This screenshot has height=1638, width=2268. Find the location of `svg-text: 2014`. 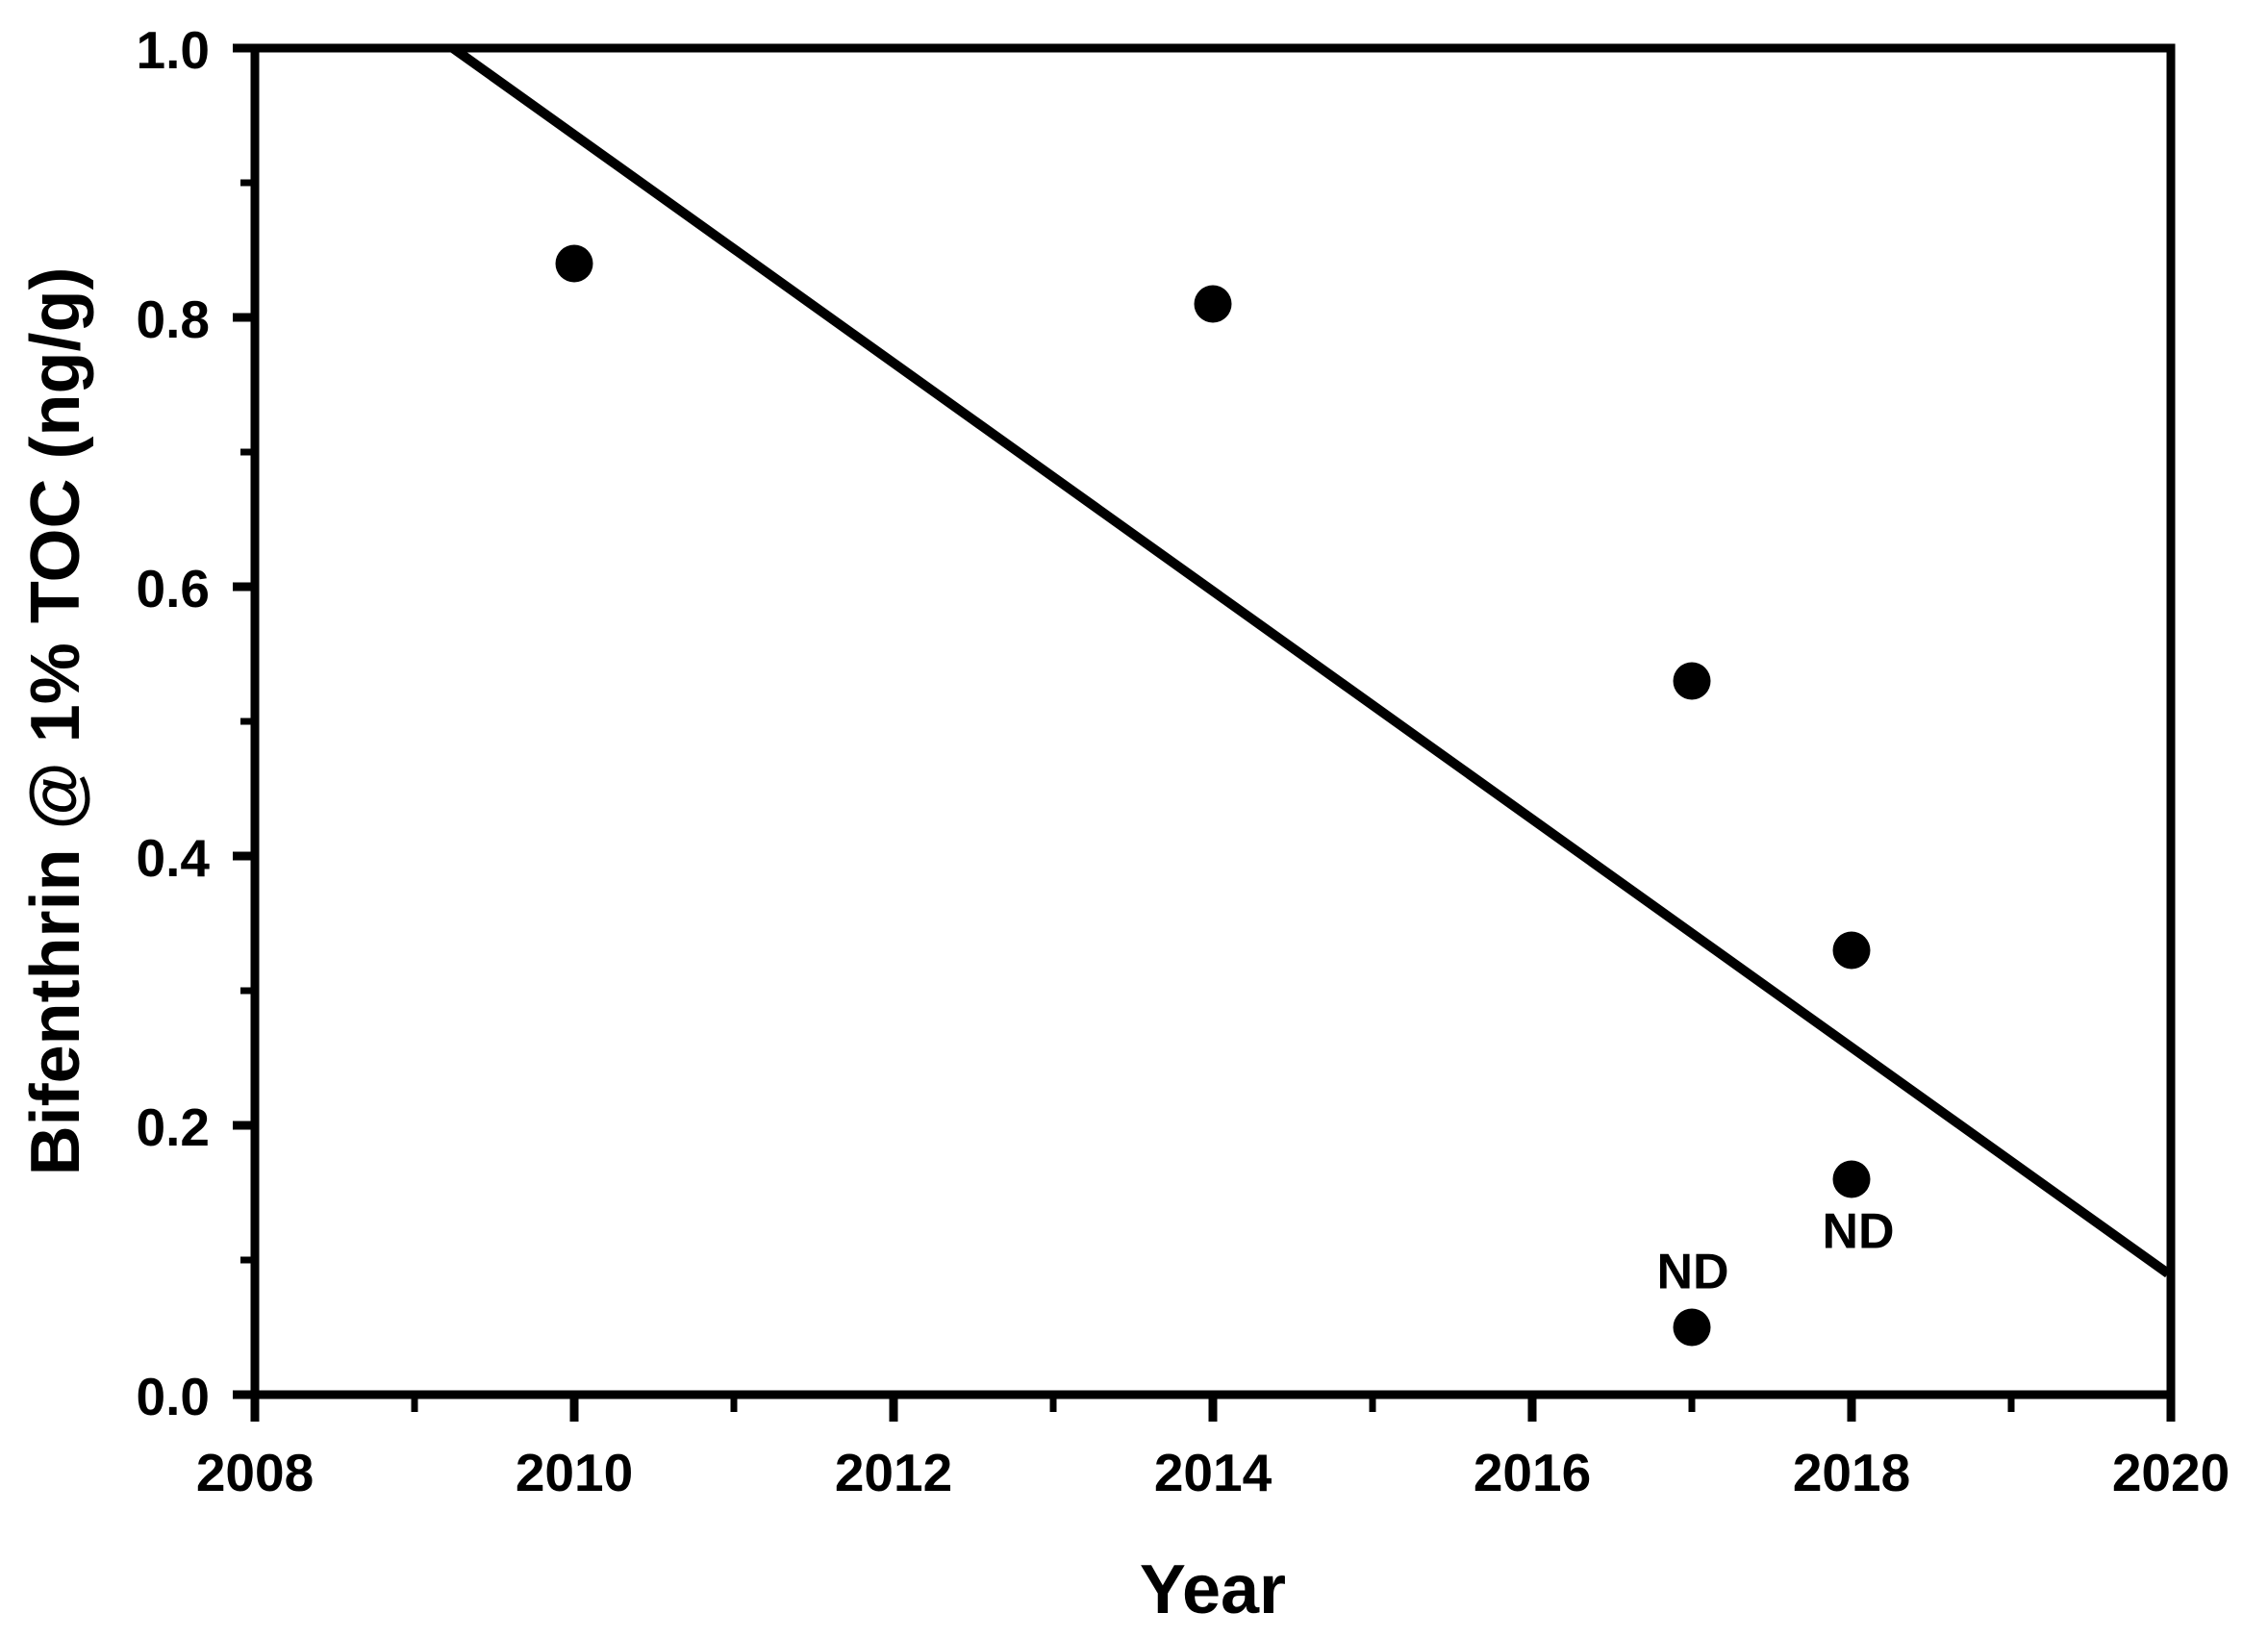

svg-text: 2014 is located at coordinates (1213, 1473).